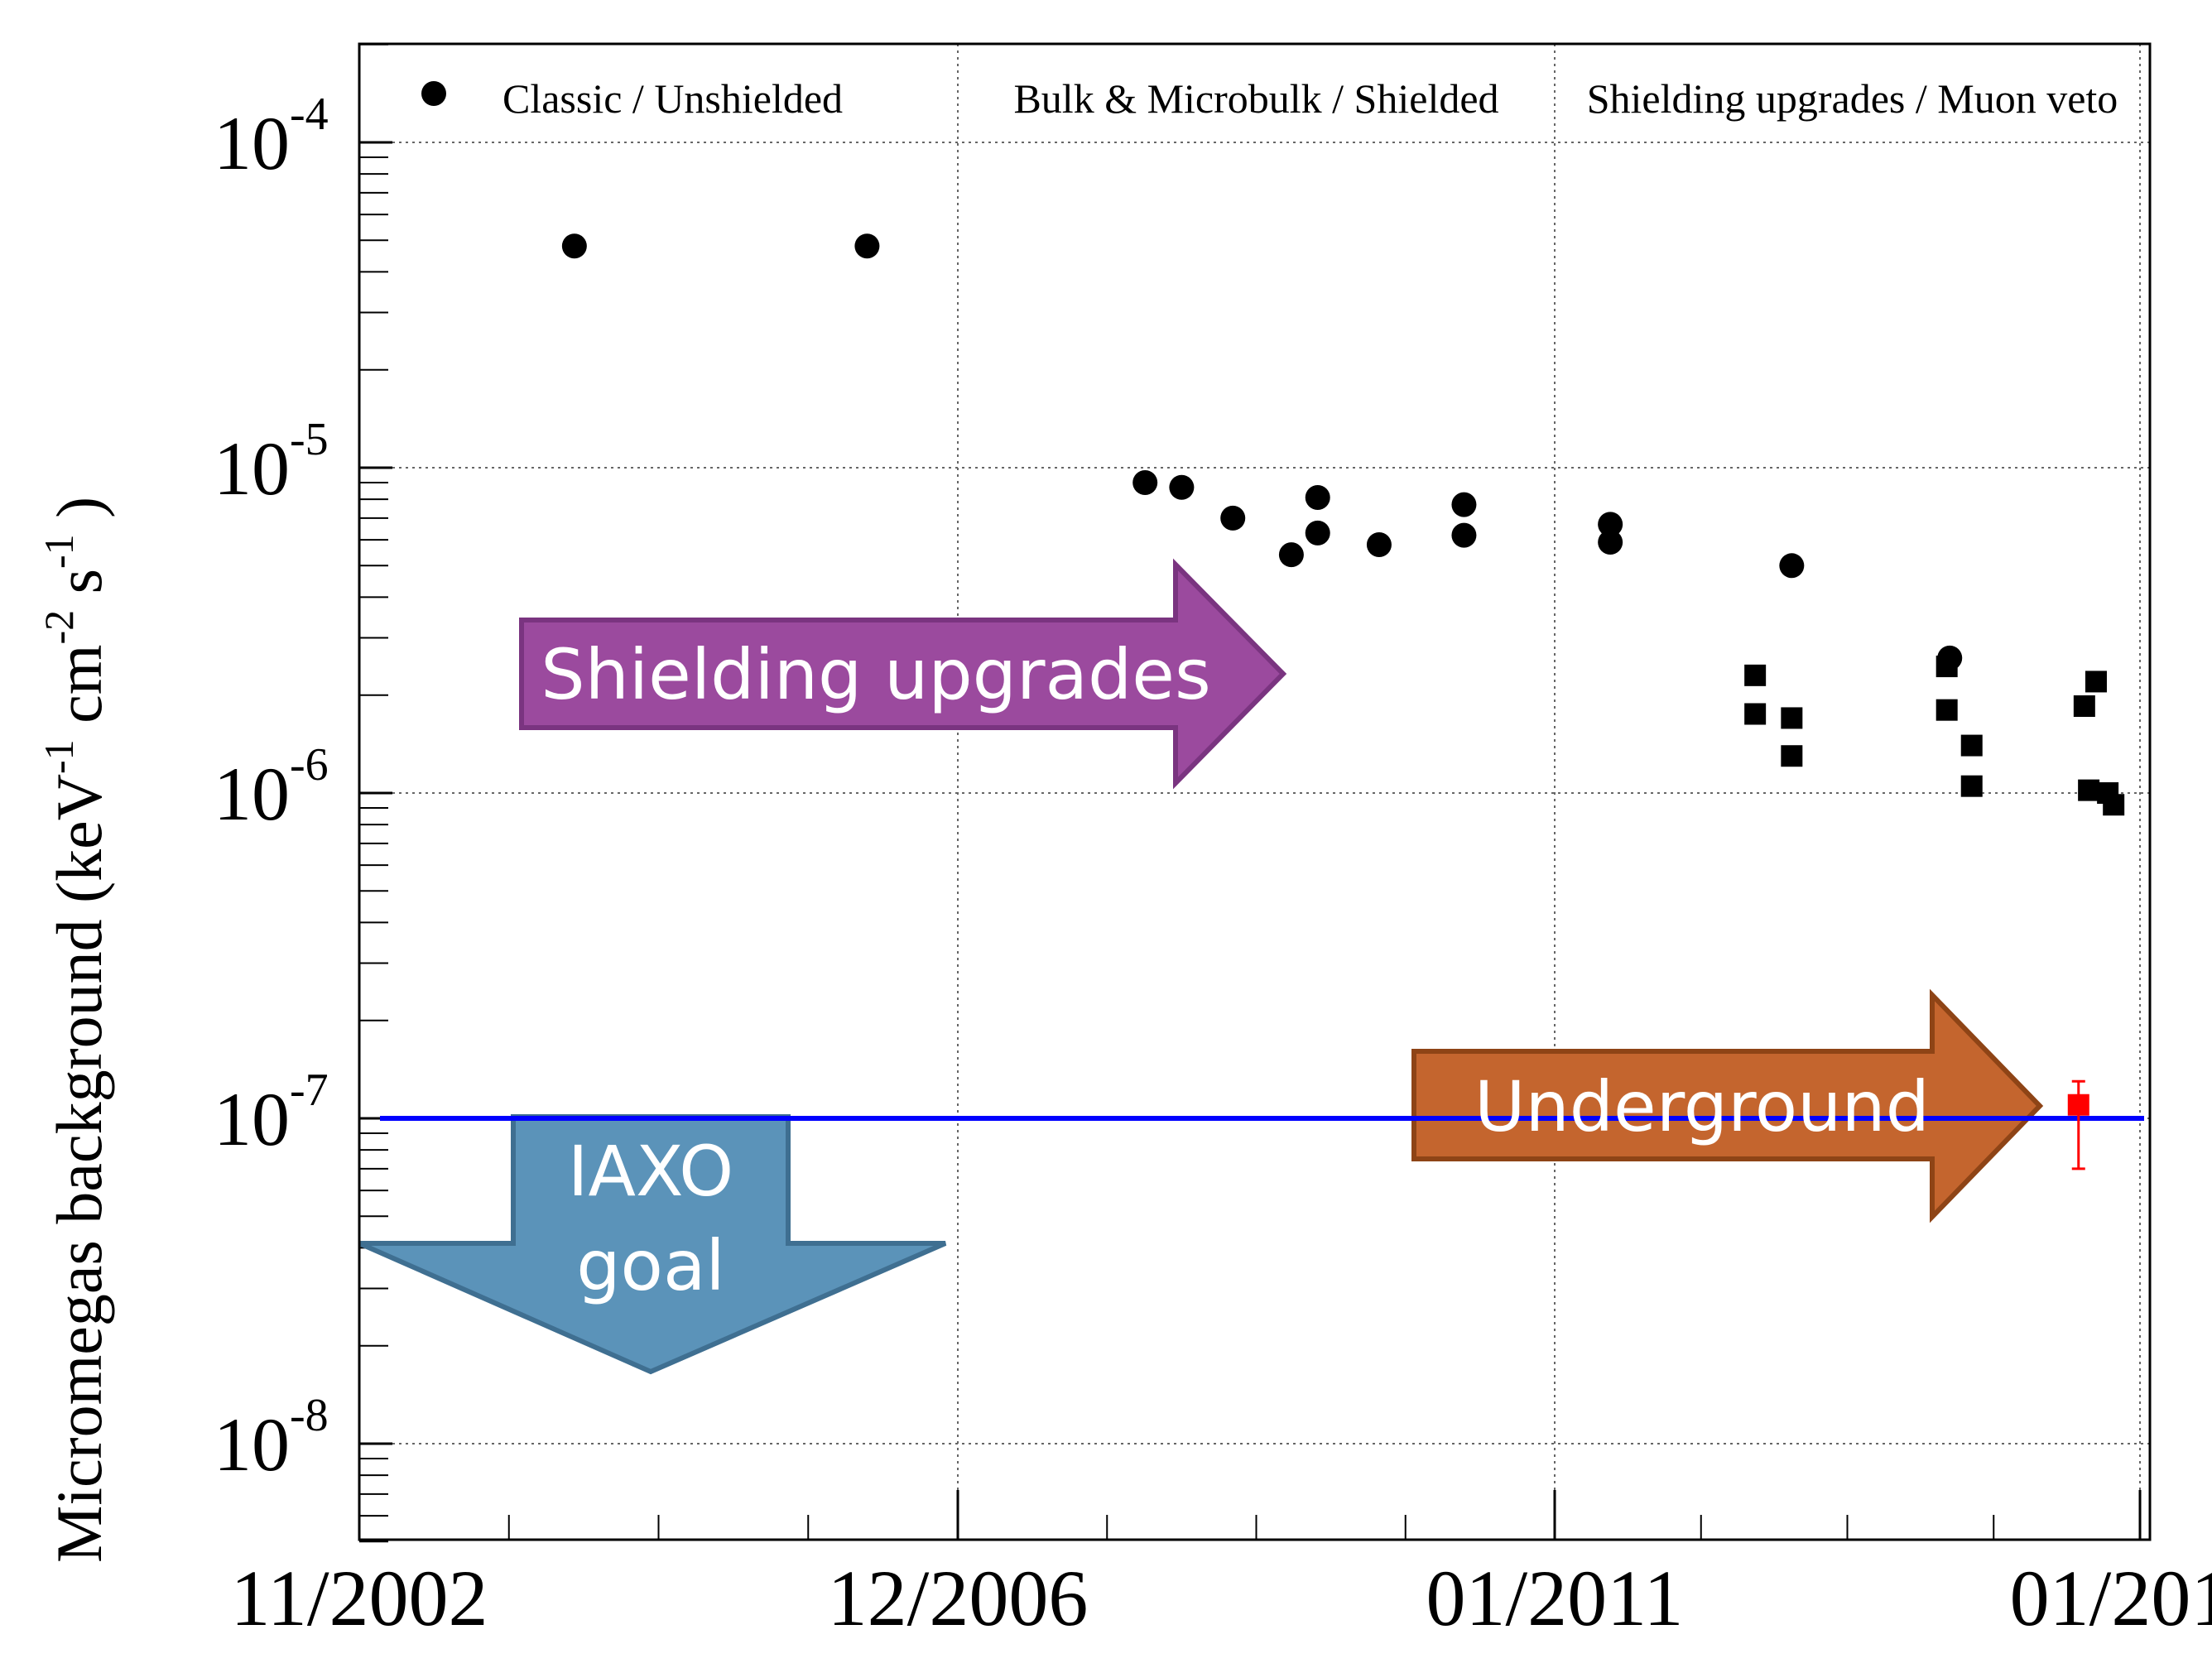  I want to click on y-tick-label: 10⁻⁵, so click(271, 462).